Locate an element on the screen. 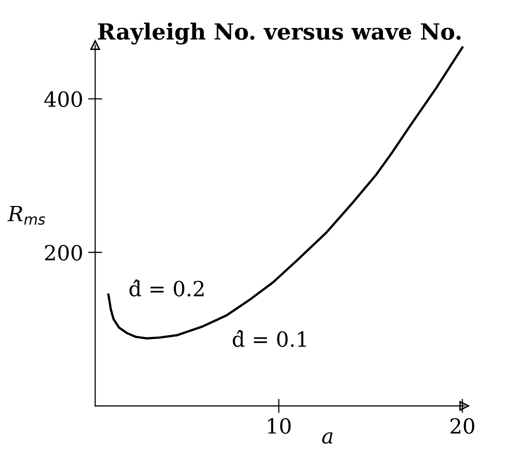 This screenshot has width=509, height=451. y-tick-label: 400 is located at coordinates (63, 99).